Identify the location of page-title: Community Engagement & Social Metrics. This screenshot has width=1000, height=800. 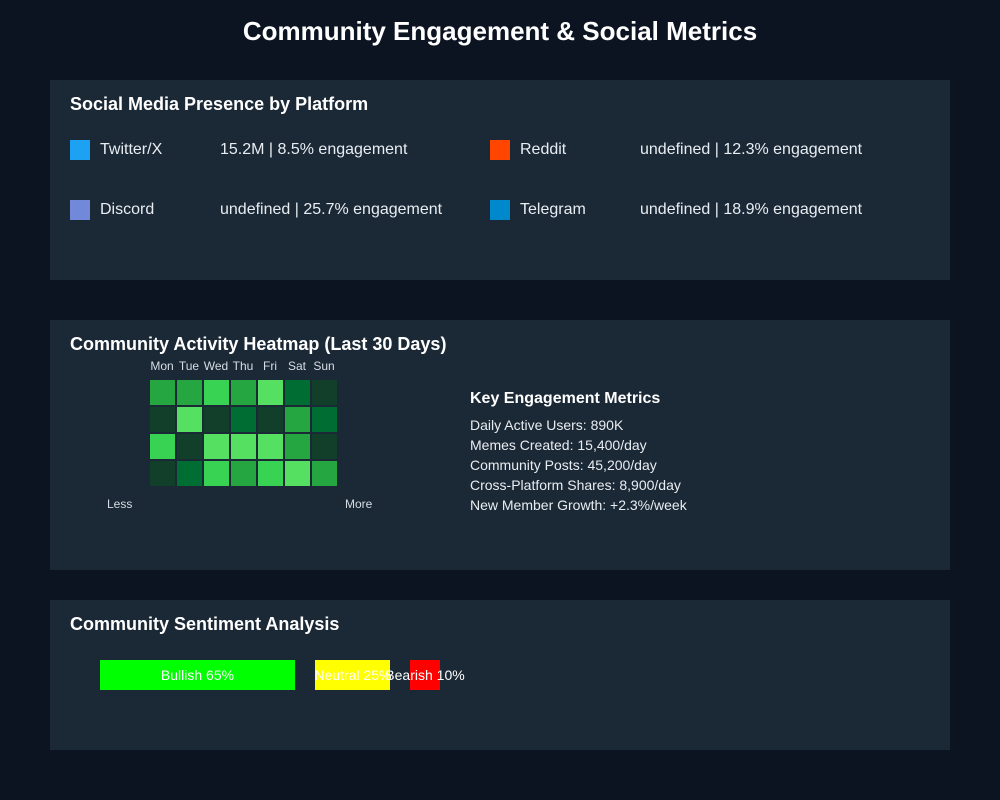
(500, 31).